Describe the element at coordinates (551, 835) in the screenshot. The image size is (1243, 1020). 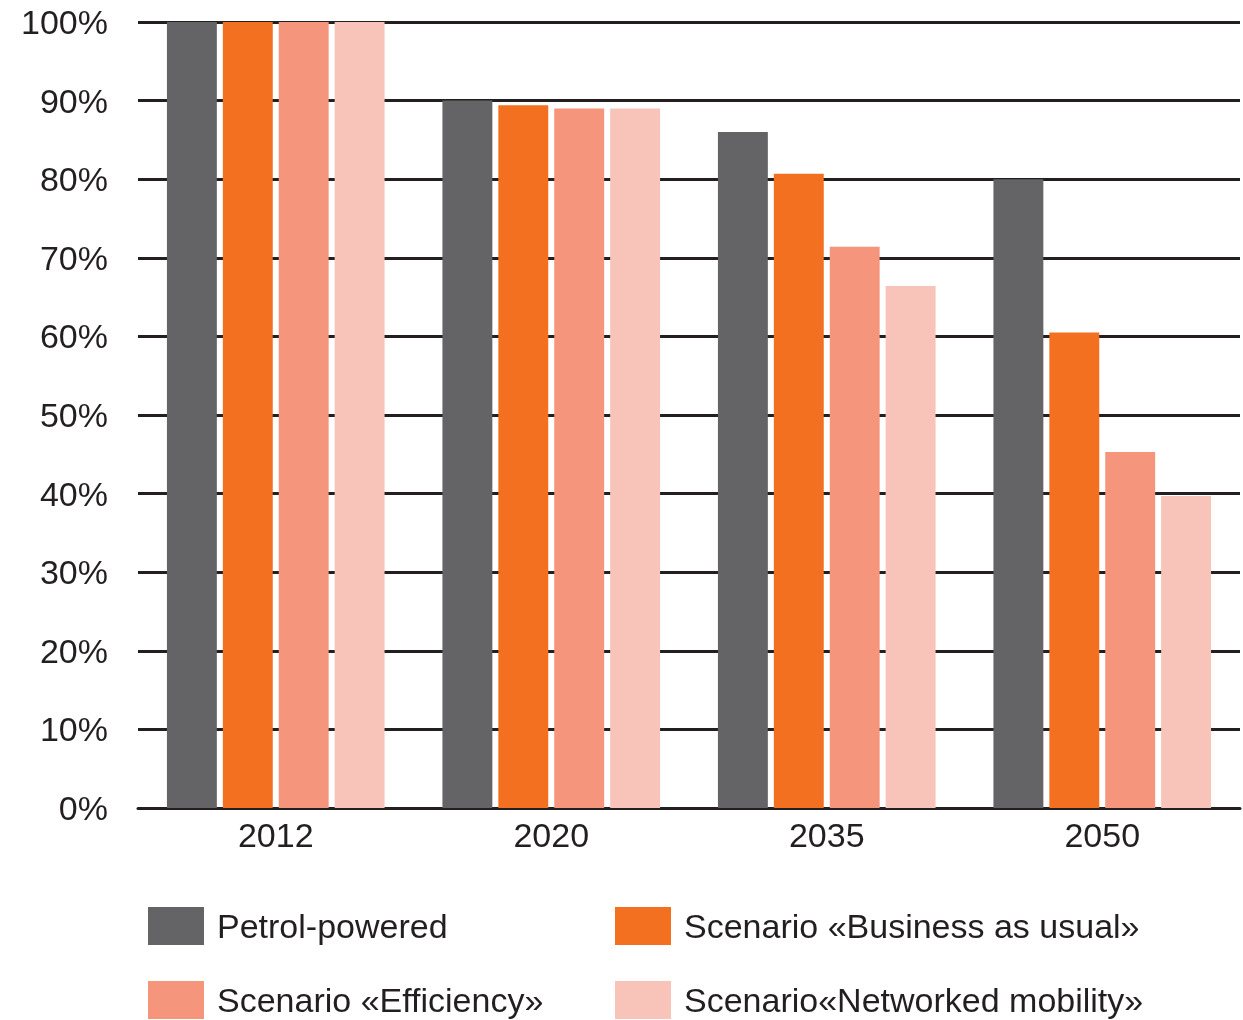
I see `x-tick-label: 2020` at that location.